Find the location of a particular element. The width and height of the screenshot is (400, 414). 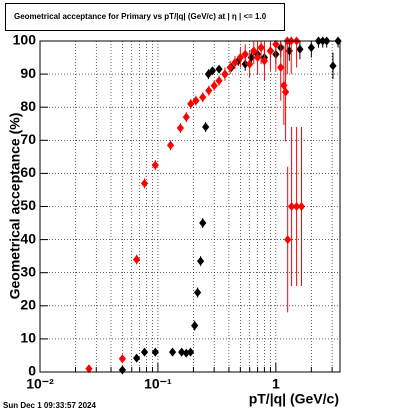

y-tick-label: 80 is located at coordinates (28, 106).